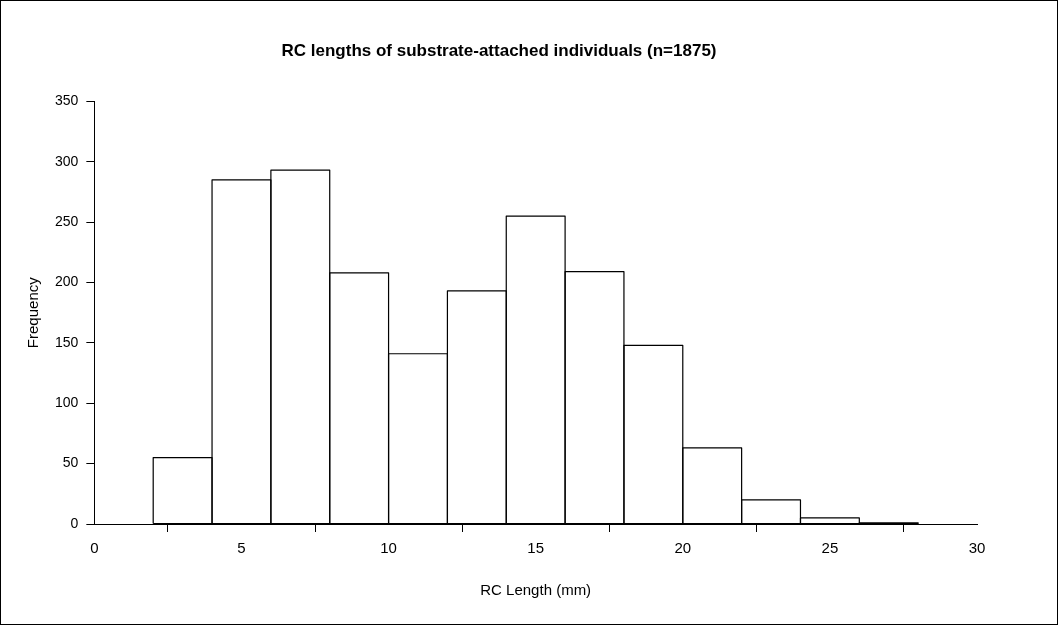 Image resolution: width=1058 pixels, height=625 pixels. What do you see at coordinates (830, 548) in the screenshot?
I see `x-tick-label: 25` at bounding box center [830, 548].